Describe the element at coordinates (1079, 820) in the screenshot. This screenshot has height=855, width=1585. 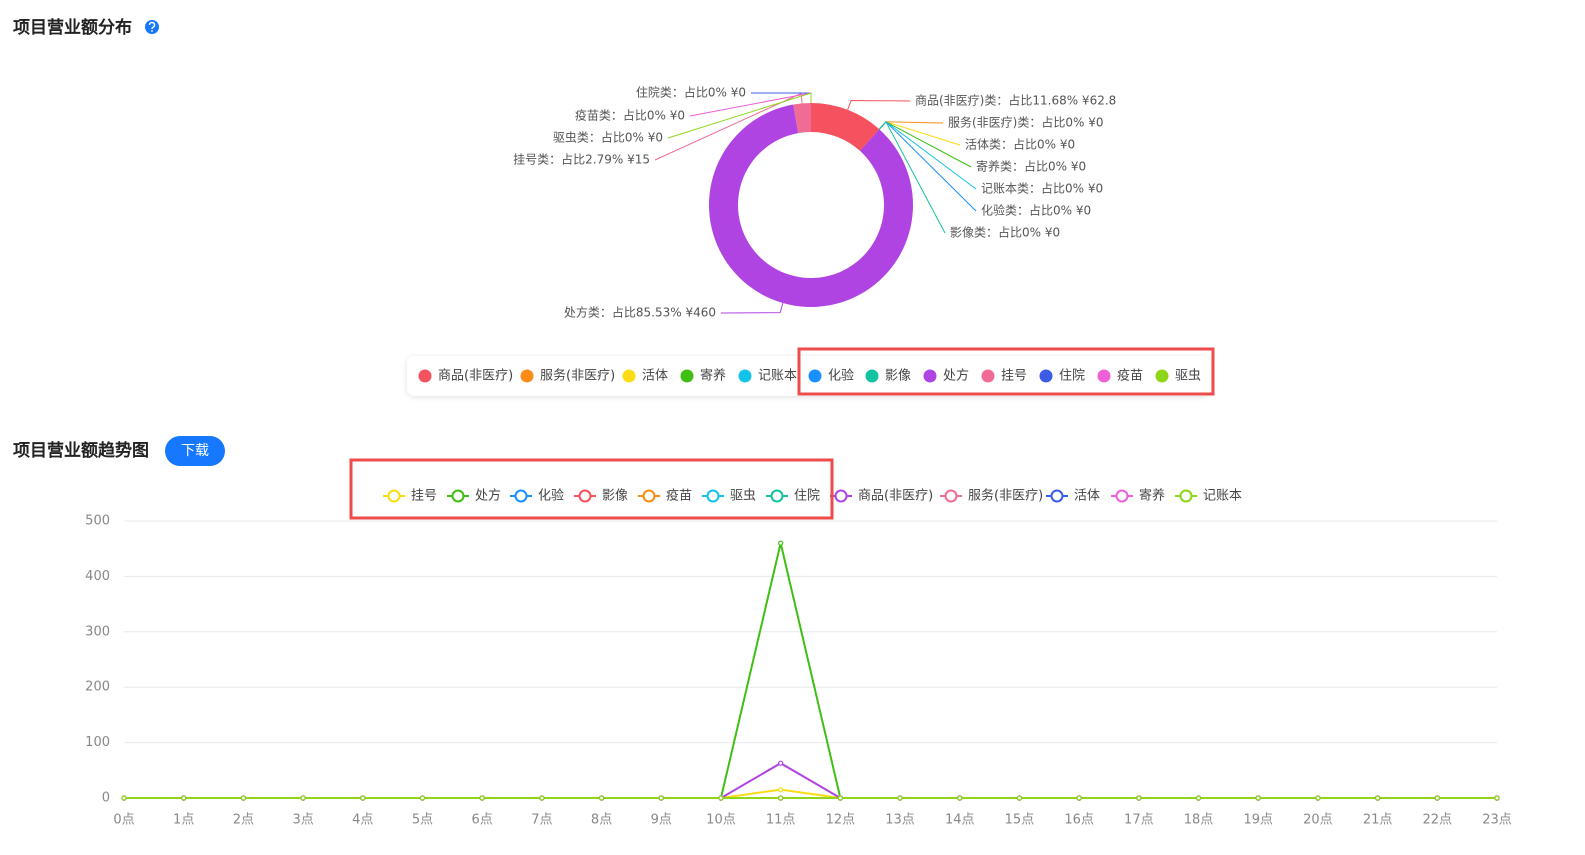
I see `x-tick-label: 16点` at that location.